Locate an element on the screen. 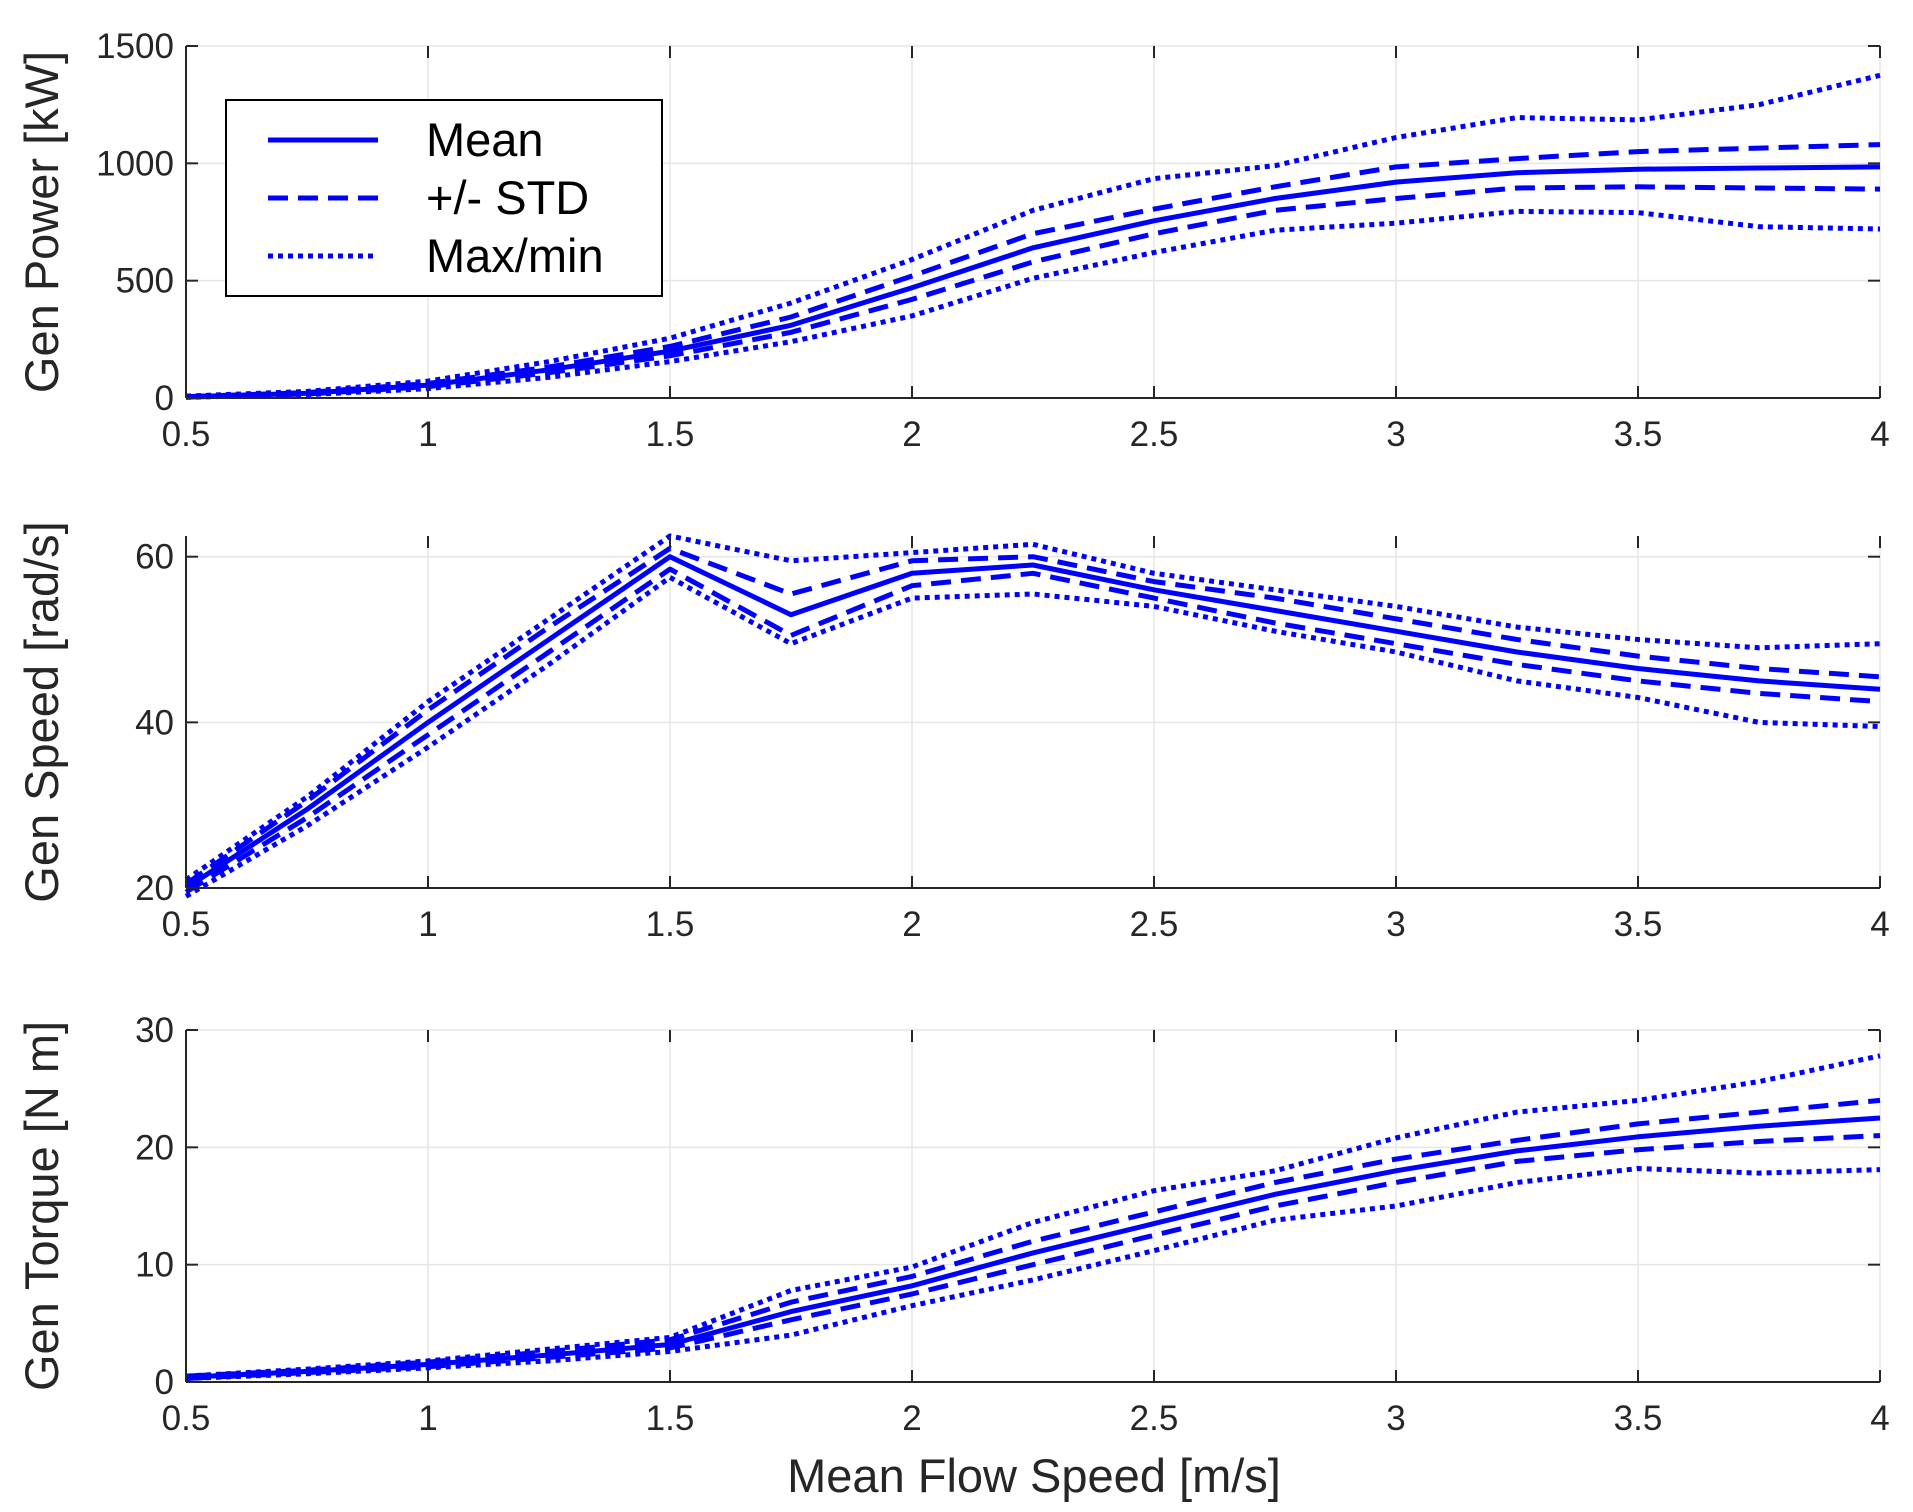  y-tick-label: 500 is located at coordinates (145, 281).